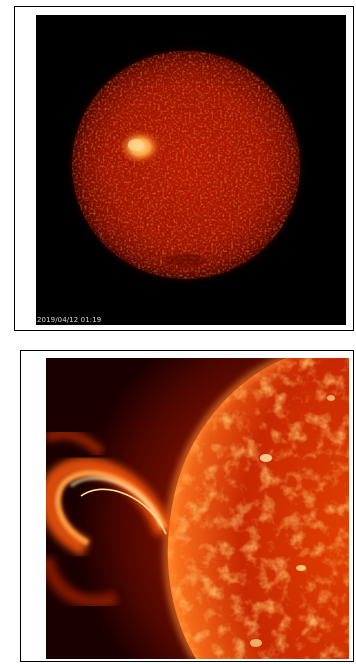  I want to click on image-timestamp: 2019/04/12 01:19, so click(69, 320).